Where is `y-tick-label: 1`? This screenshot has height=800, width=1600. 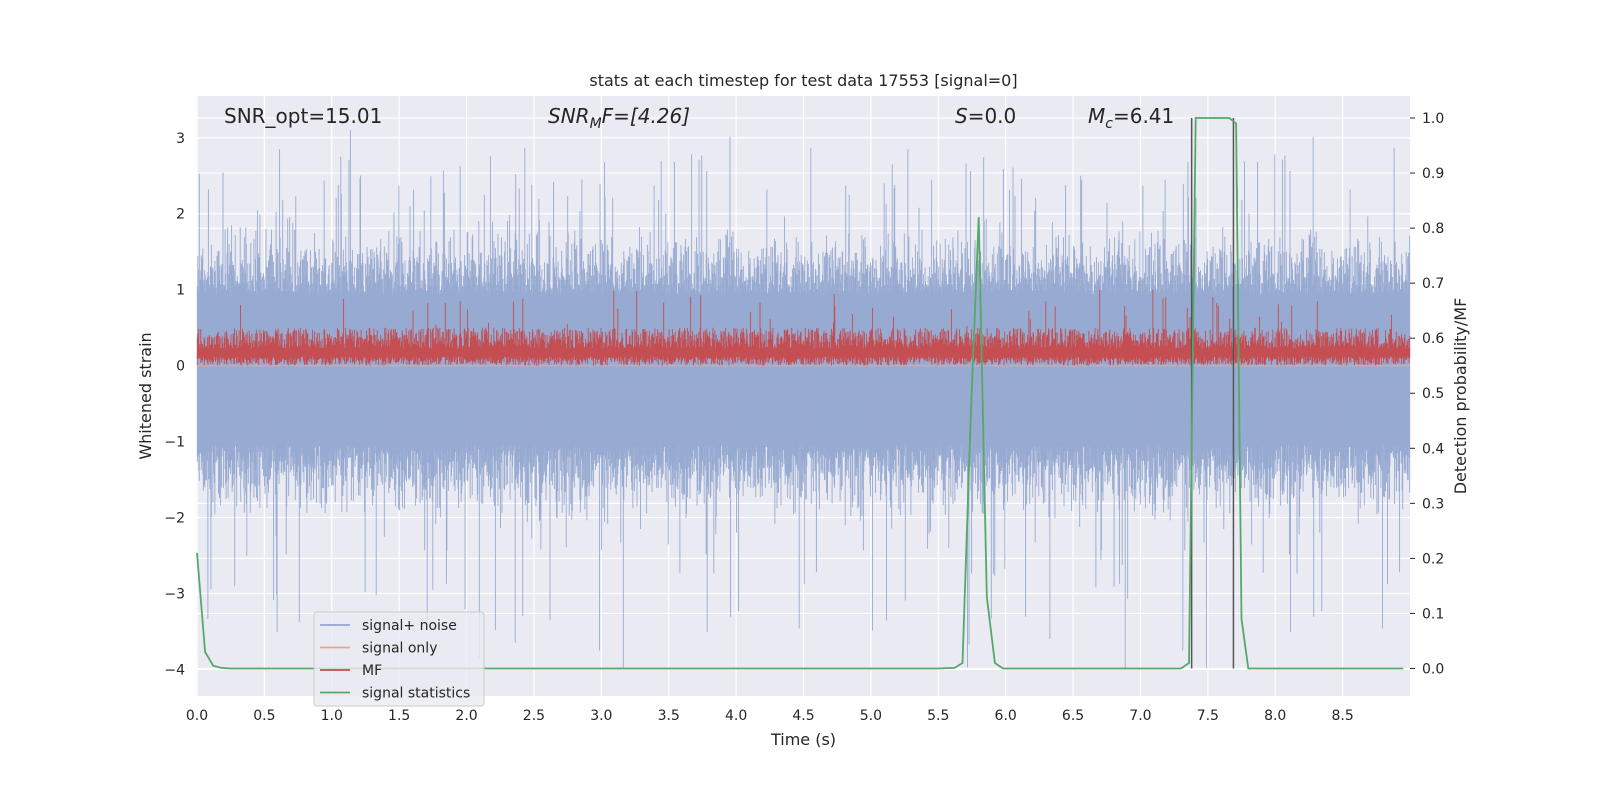 y-tick-label: 1 is located at coordinates (180, 291).